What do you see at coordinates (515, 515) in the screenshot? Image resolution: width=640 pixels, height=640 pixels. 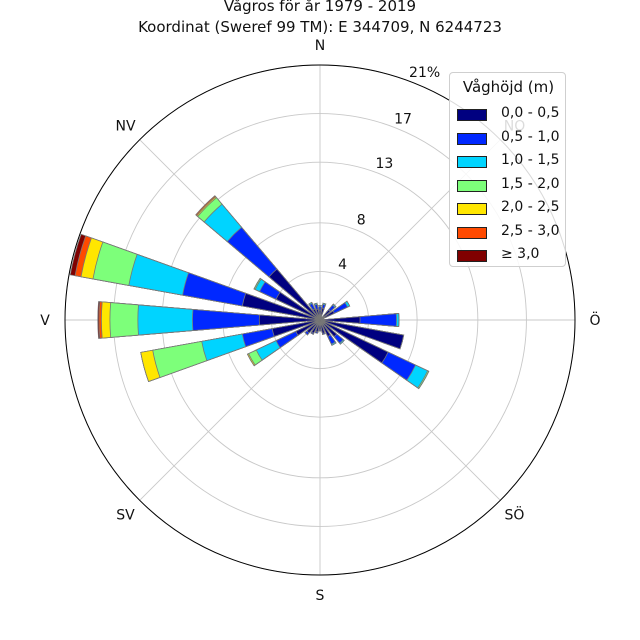 I see `direction-label: SÖ` at bounding box center [515, 515].